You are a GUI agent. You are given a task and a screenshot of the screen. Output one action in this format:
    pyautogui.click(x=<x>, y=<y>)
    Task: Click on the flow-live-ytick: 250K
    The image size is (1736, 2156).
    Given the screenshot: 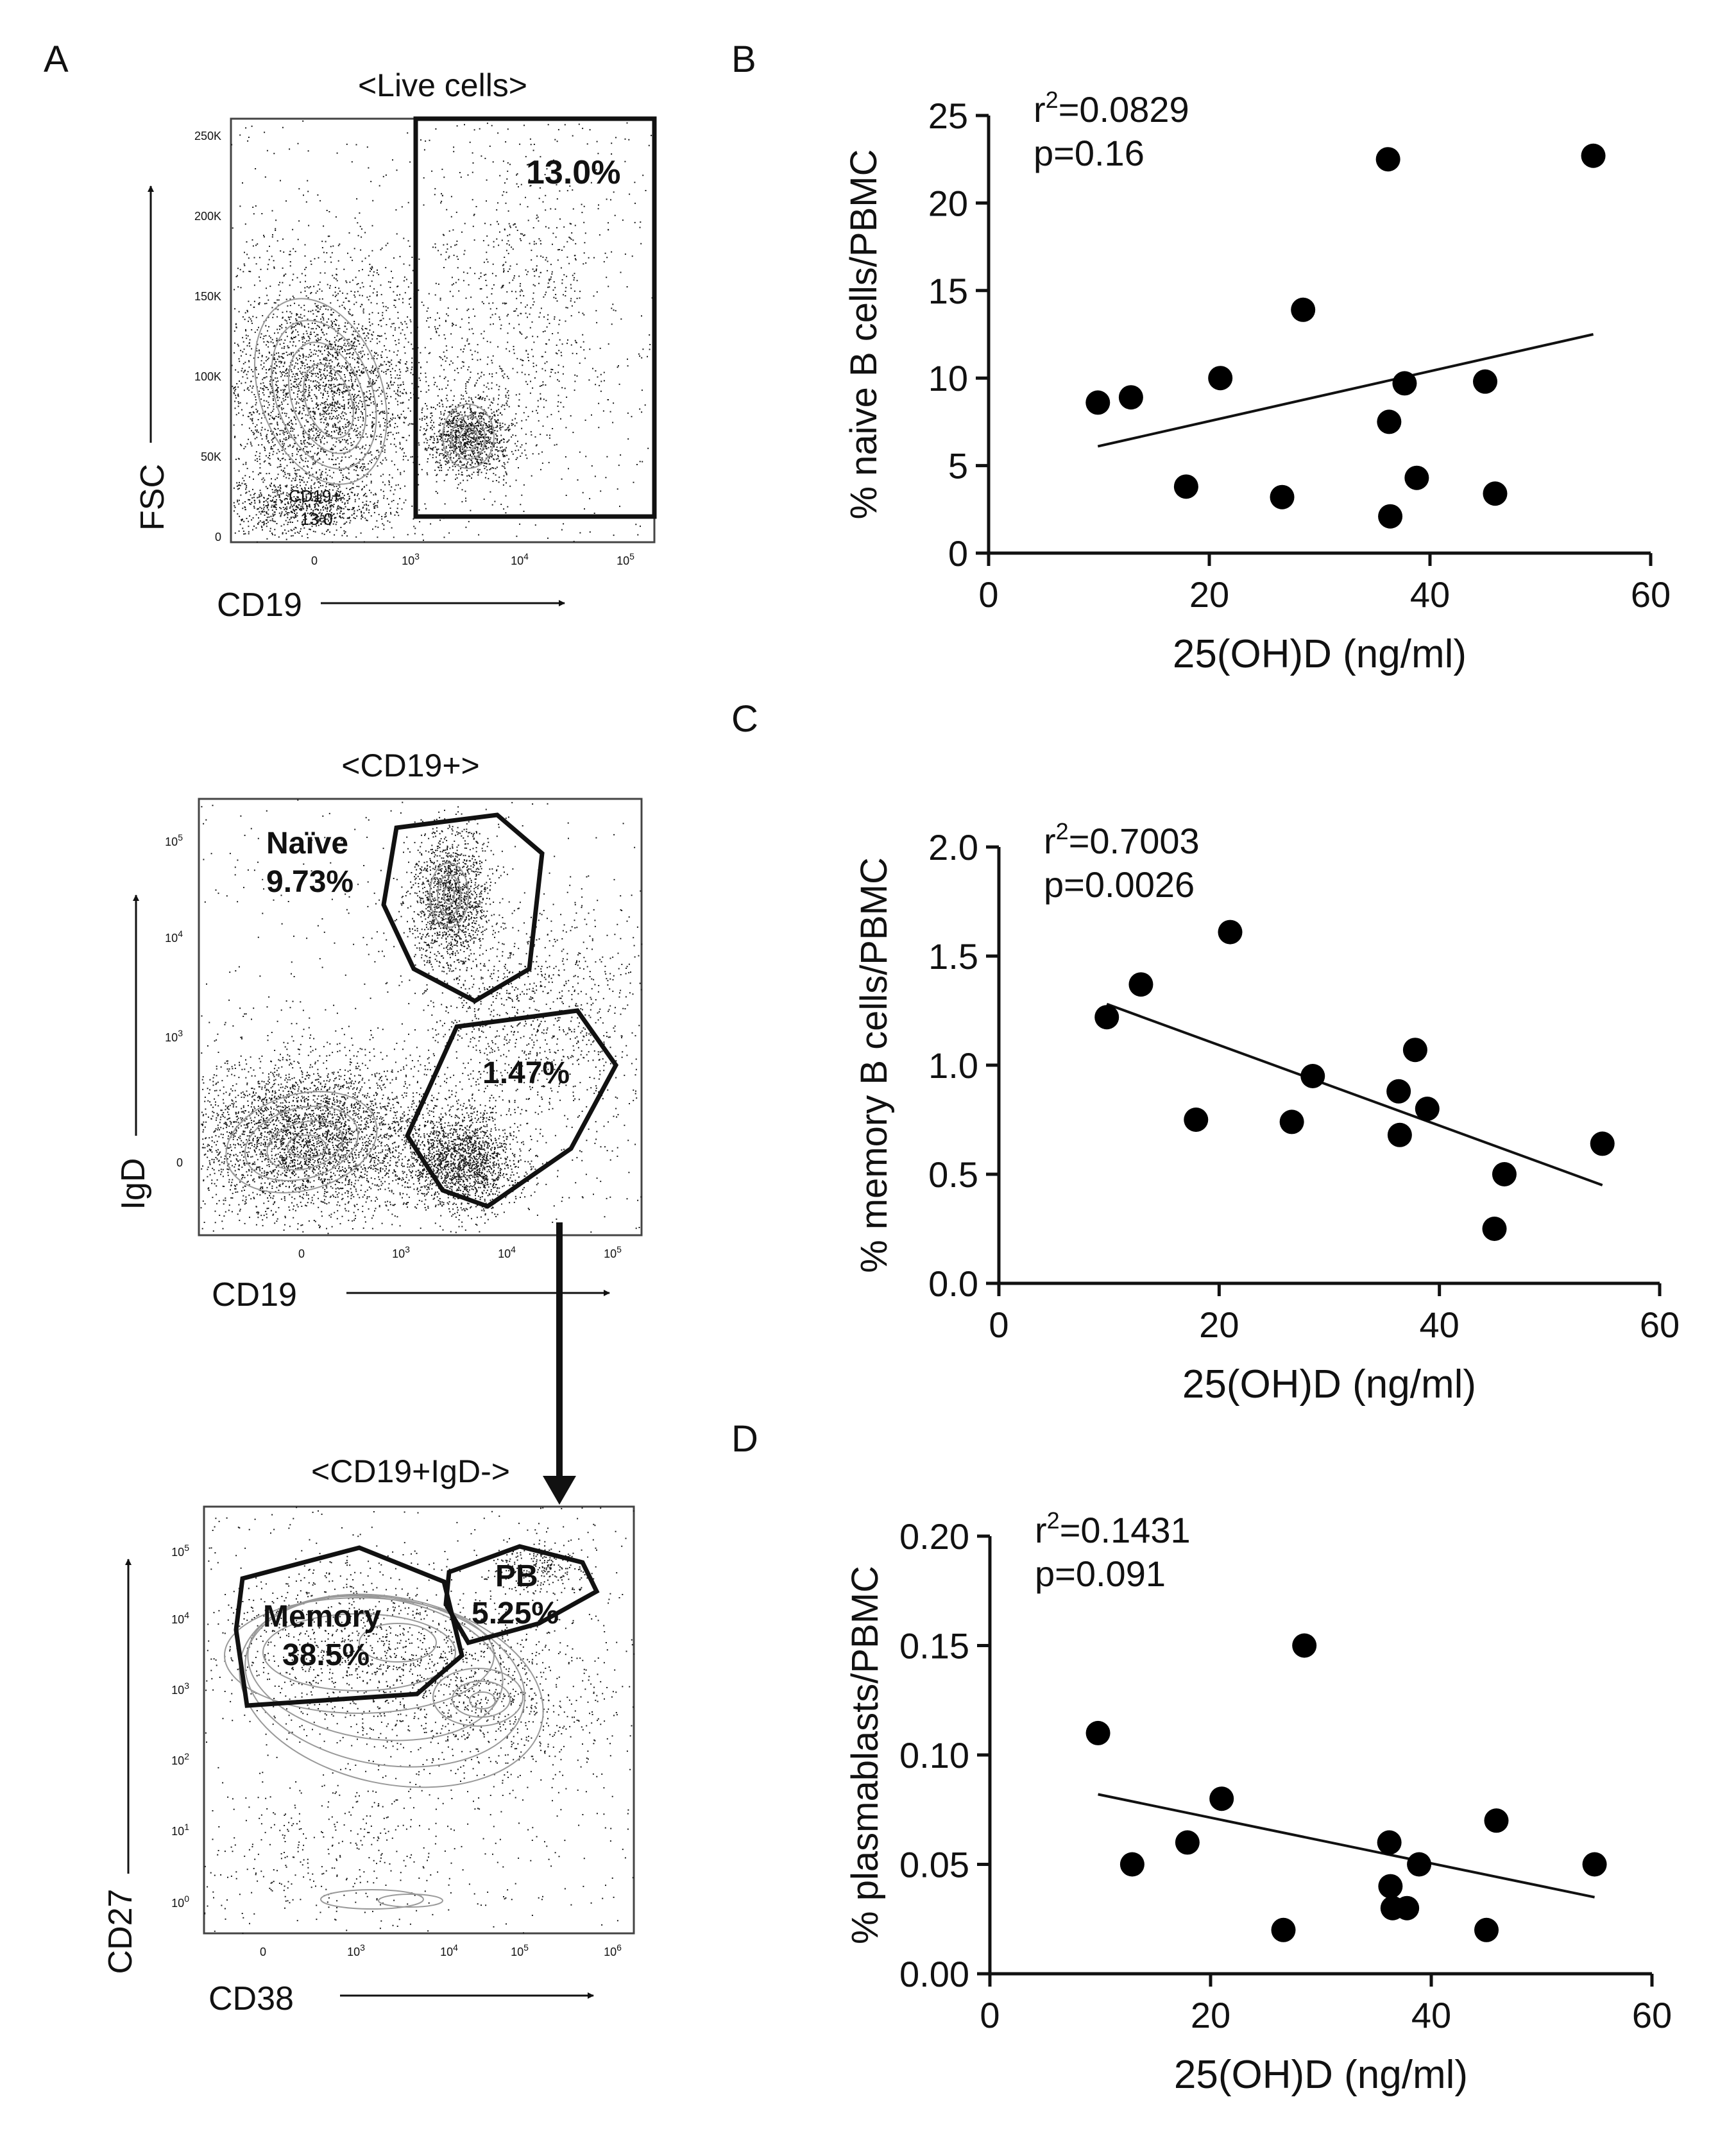 What is the action you would take?
    pyautogui.click(x=207, y=136)
    